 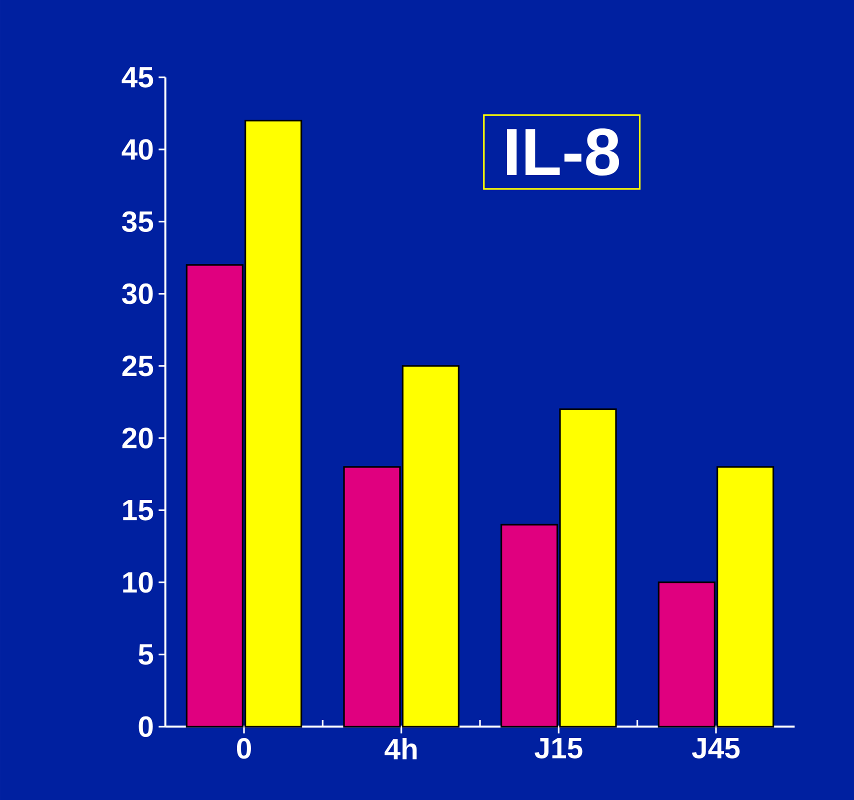 I want to click on y-tick-label: 10, so click(x=138, y=582).